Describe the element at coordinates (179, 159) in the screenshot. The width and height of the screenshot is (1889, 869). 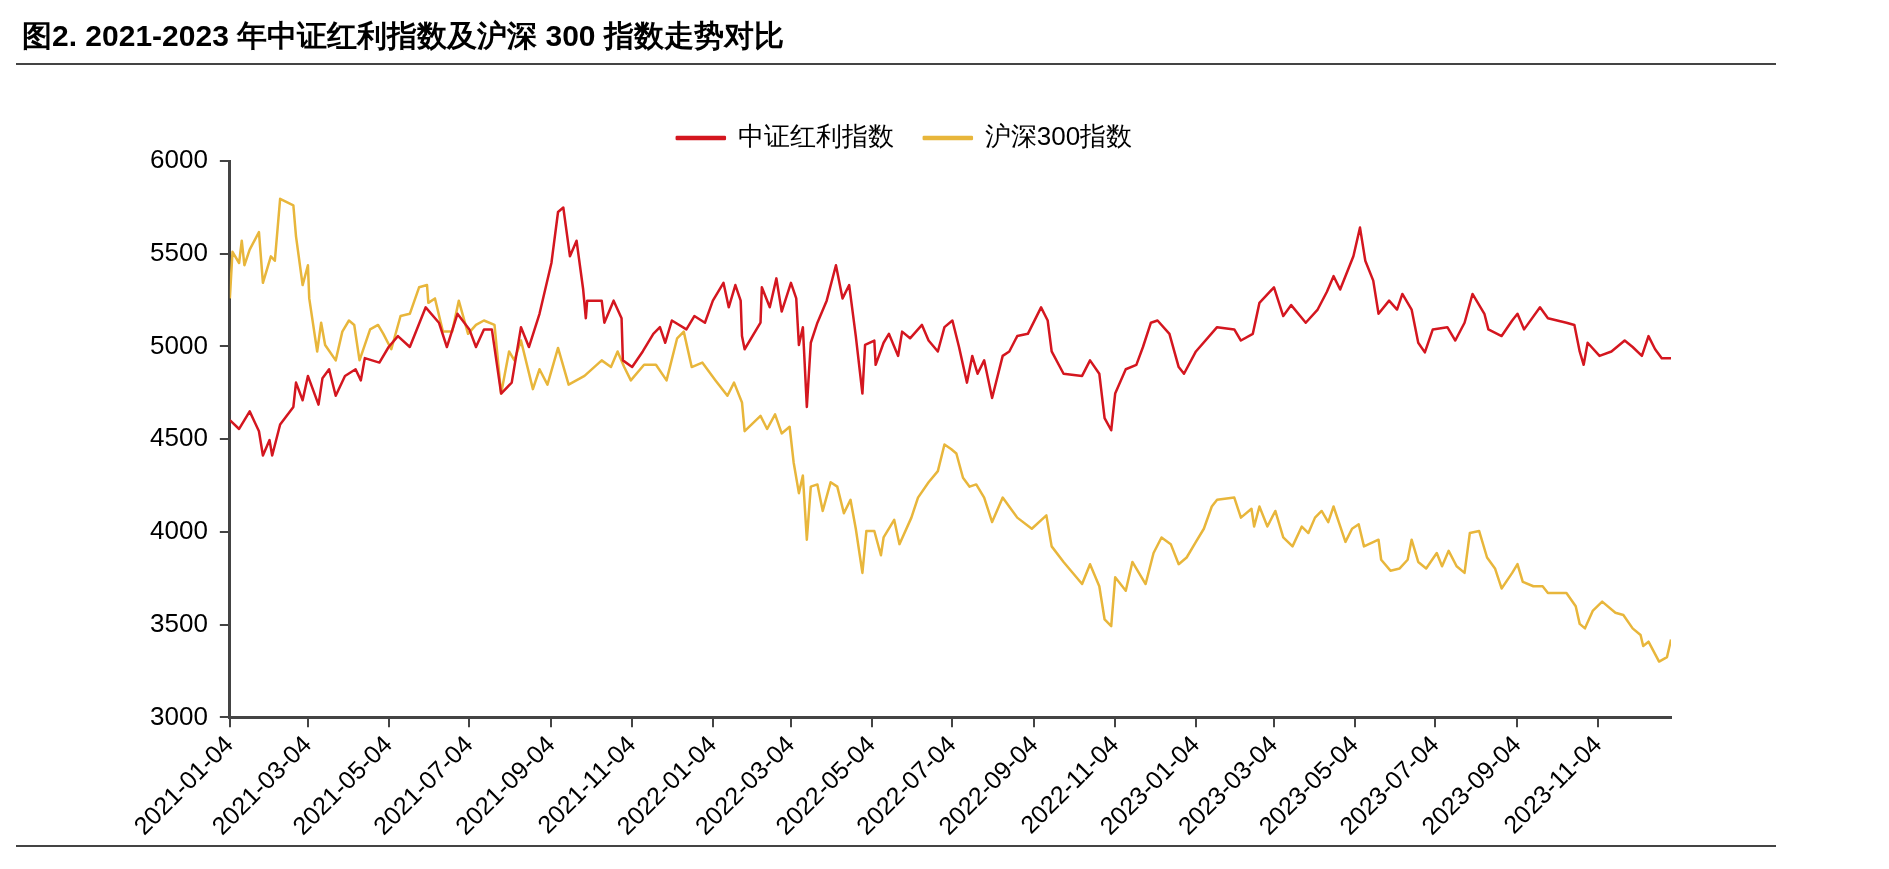
I see `y-tick-label: 6000` at that location.